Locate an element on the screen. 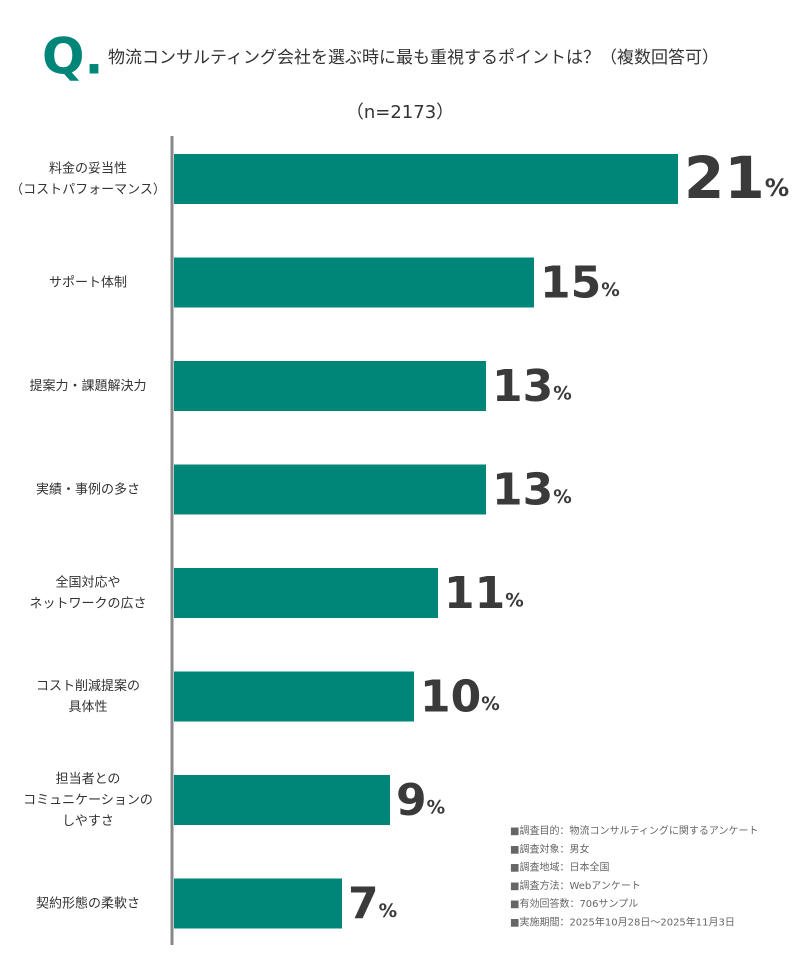 The height and width of the screenshot is (973, 800). value-label: 21% is located at coordinates (736, 178).